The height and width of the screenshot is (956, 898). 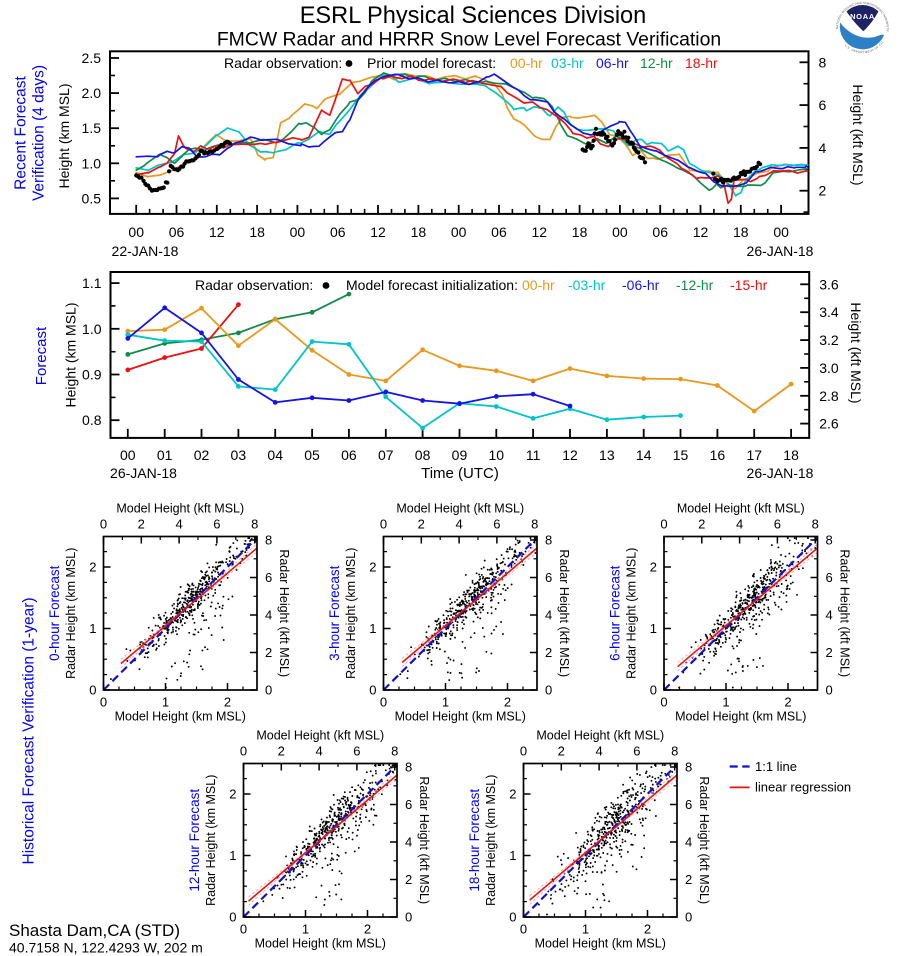 What do you see at coordinates (92, 198) in the screenshot?
I see `svg-text: 0.5` at bounding box center [92, 198].